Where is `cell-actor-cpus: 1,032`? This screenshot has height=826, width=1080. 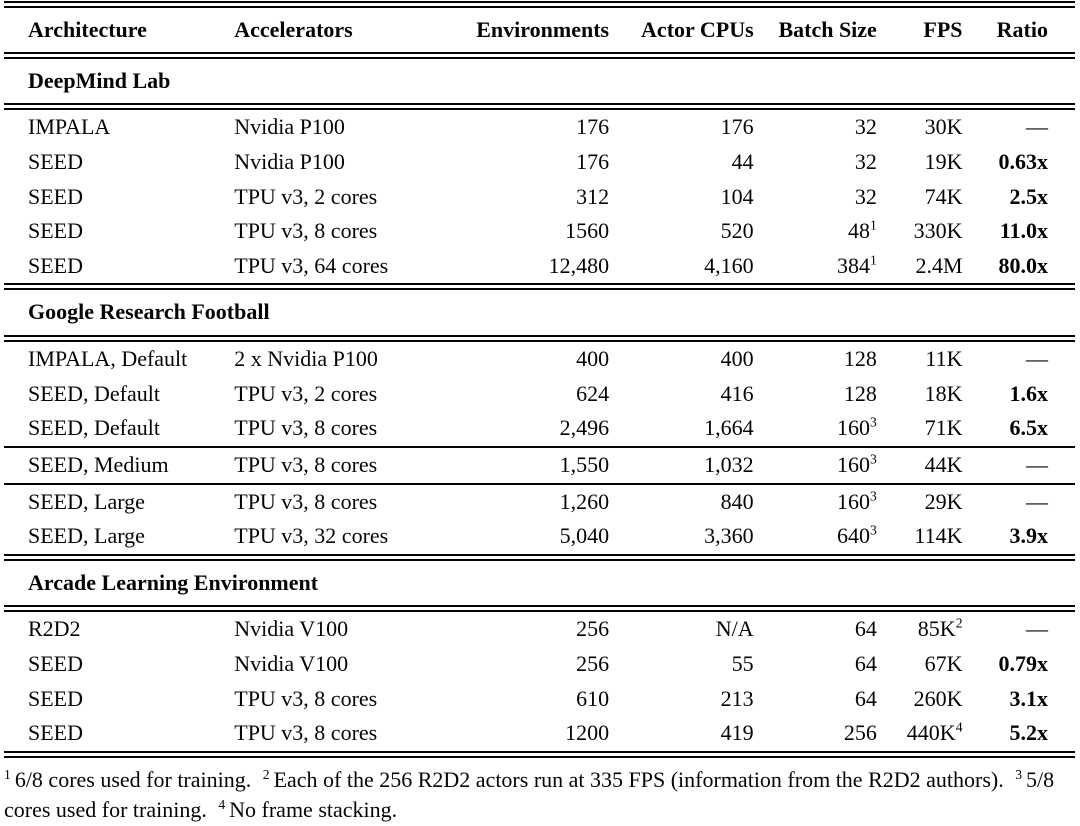
cell-actor-cpus: 1,032 is located at coordinates (681, 464).